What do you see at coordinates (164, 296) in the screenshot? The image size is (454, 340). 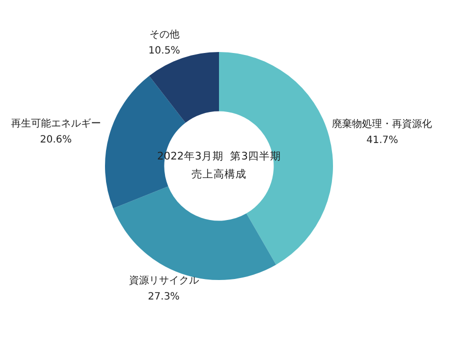 I see `data-label: 27.3%` at bounding box center [164, 296].